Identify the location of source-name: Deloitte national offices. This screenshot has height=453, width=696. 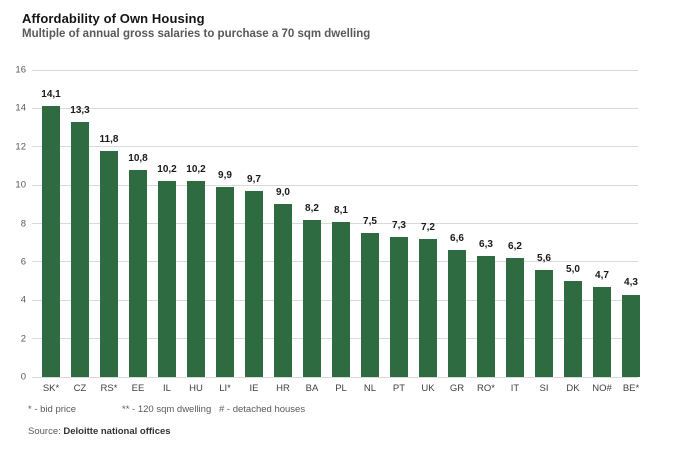
(117, 431).